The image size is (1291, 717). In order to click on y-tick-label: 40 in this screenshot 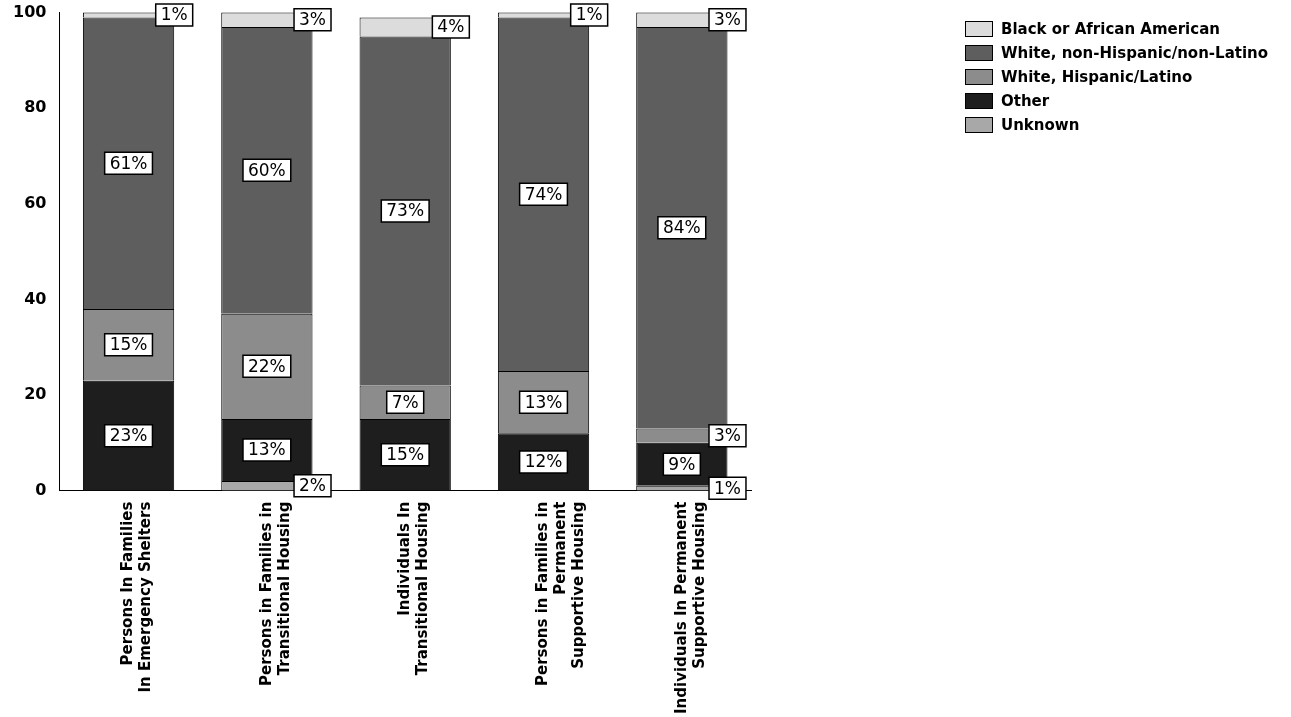, I will do `click(35, 298)`.